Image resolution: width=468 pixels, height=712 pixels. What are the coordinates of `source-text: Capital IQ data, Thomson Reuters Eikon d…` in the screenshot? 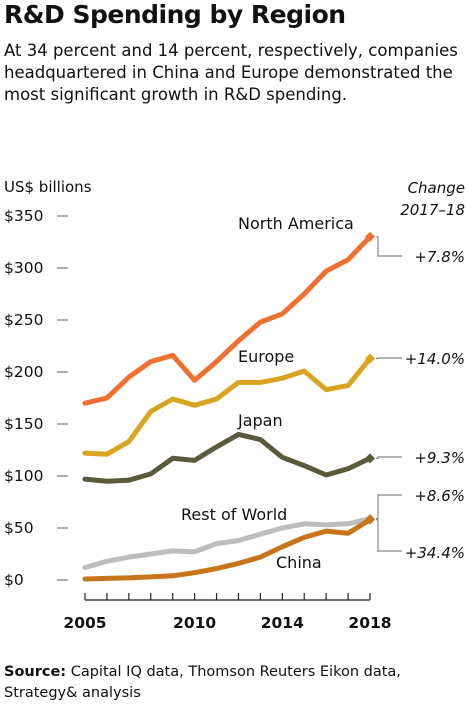 It's located at (202, 682).